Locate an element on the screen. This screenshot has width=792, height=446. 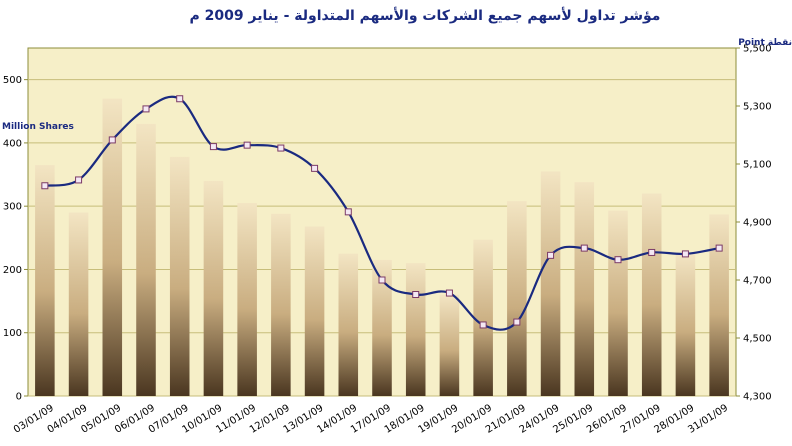
left-axis-tick-label: 200 is located at coordinates (12, 270).